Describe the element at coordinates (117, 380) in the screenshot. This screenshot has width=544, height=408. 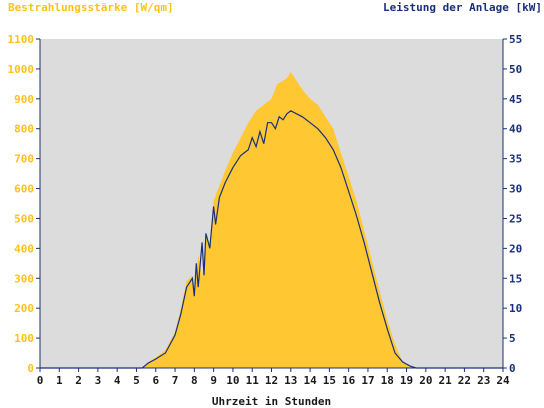
I see `x-tick-label: 4` at that location.